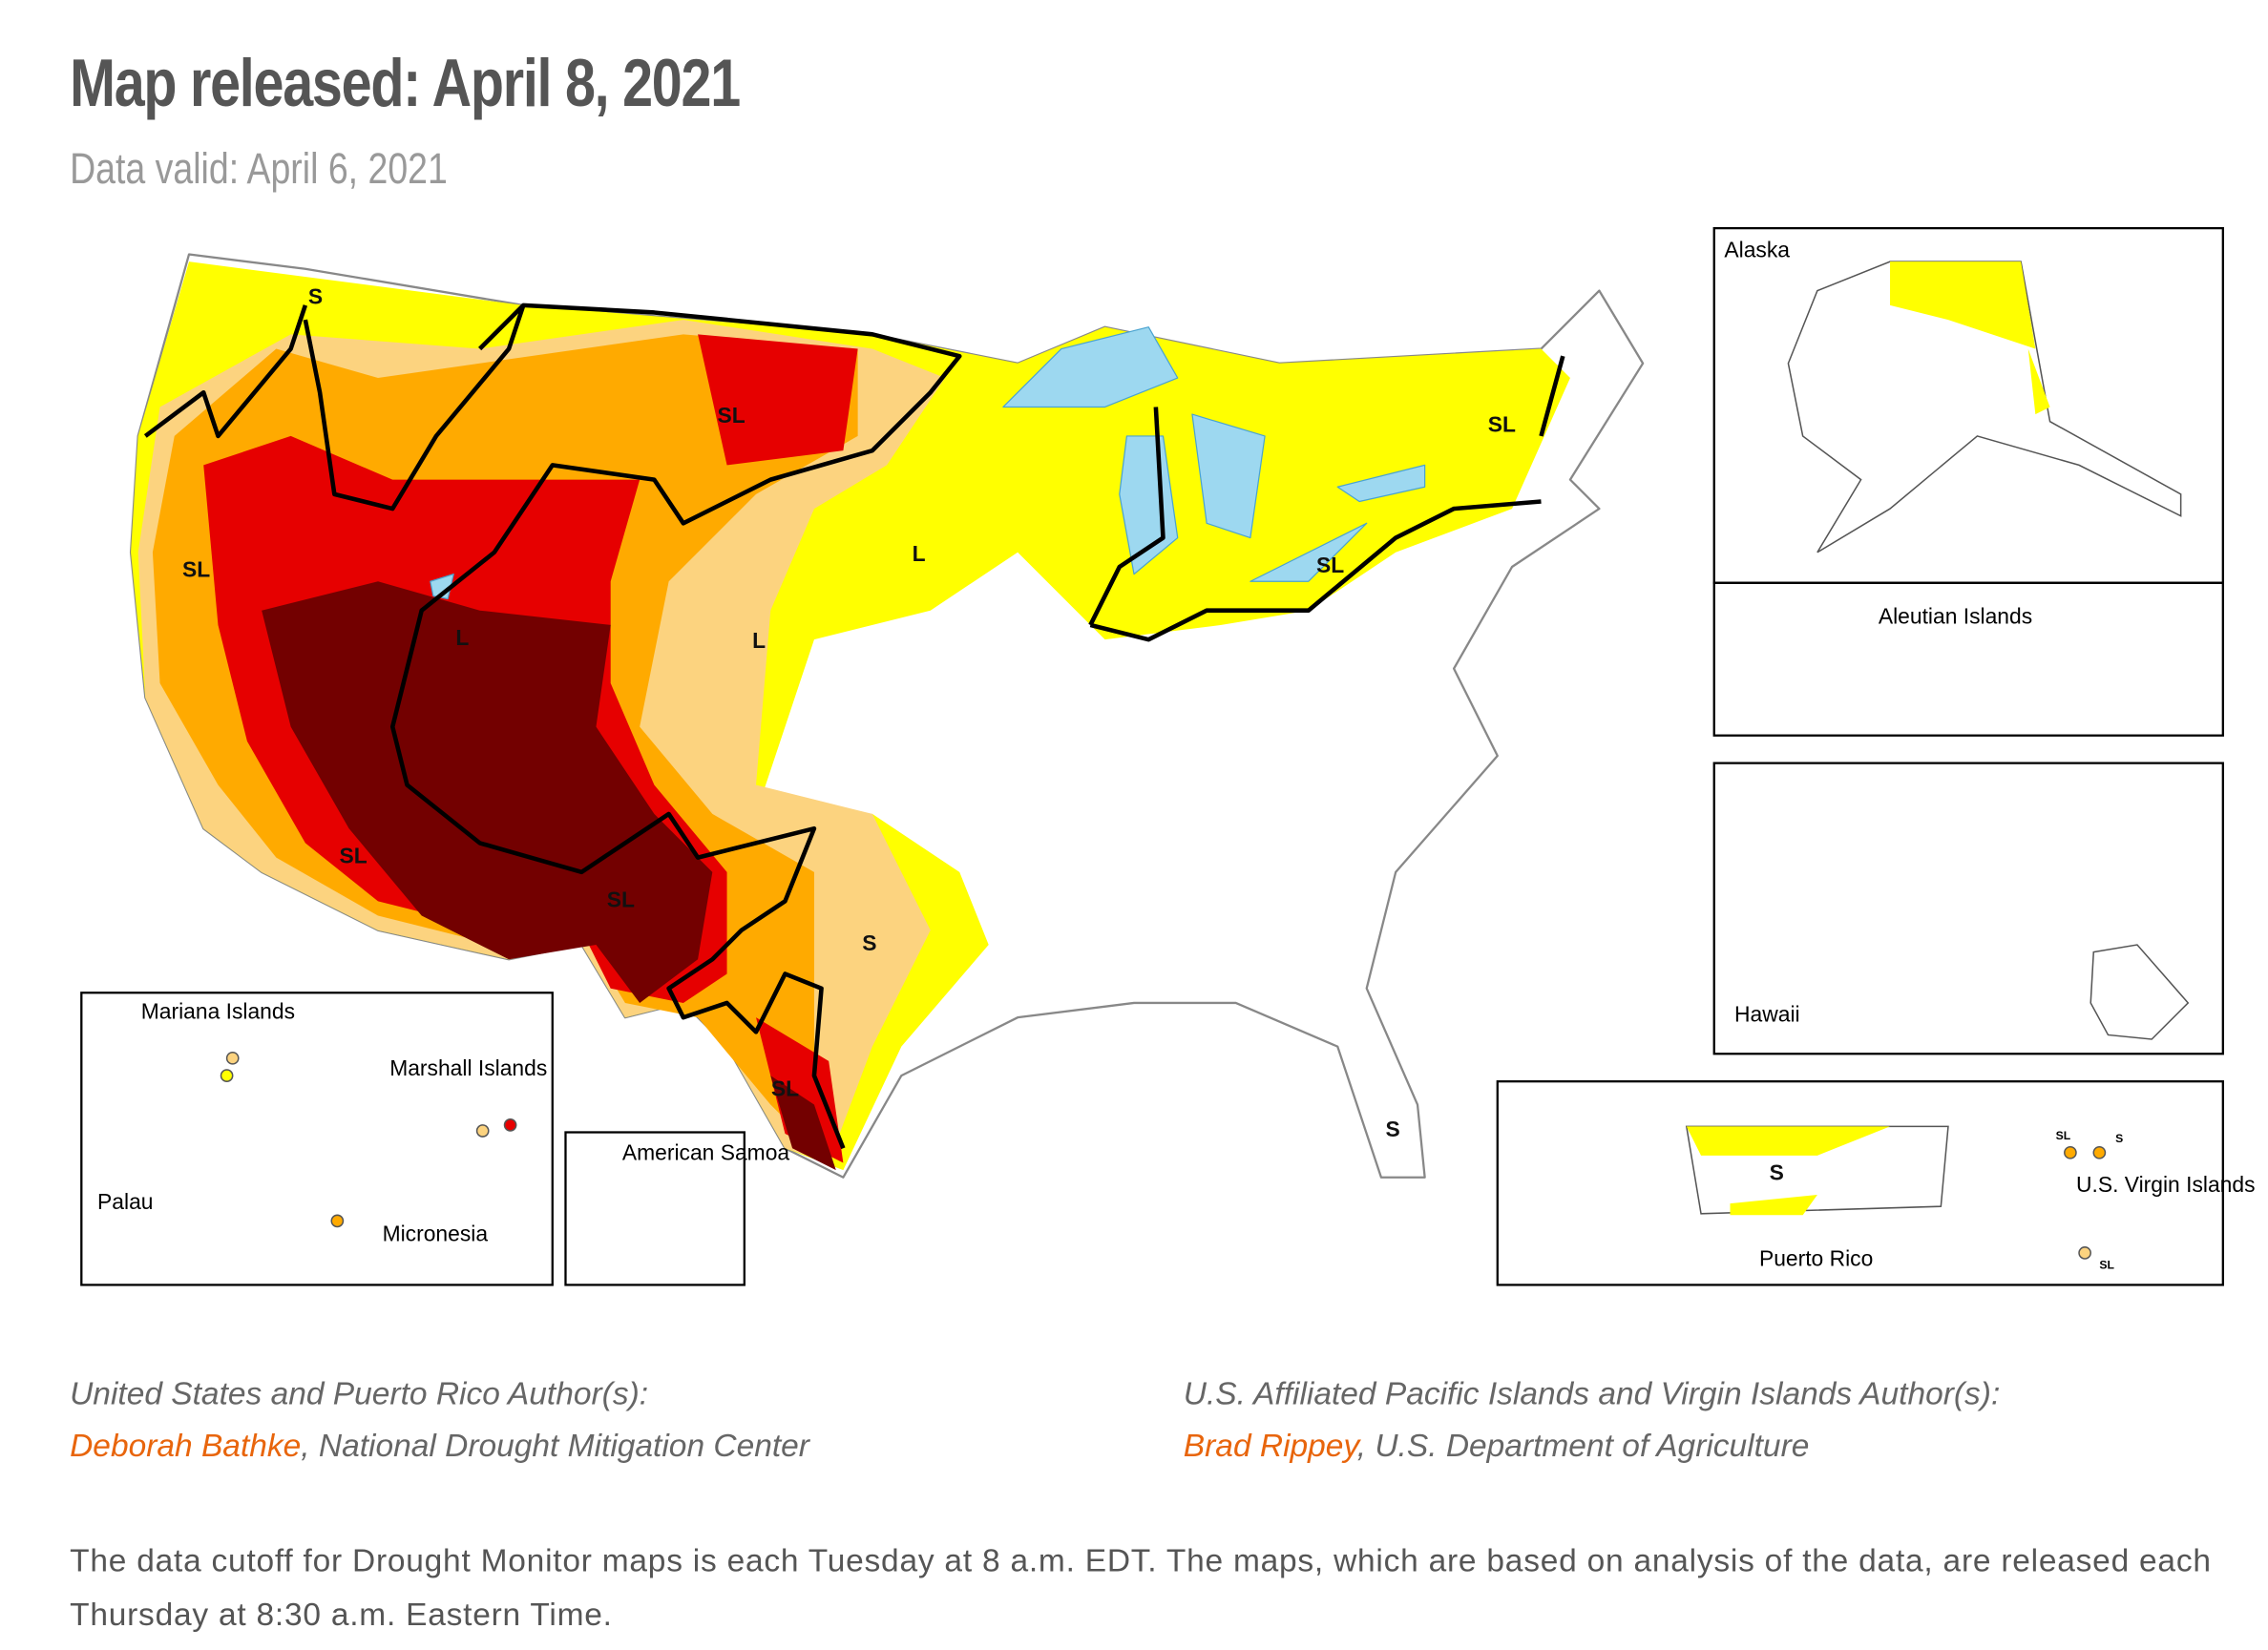  What do you see at coordinates (360, 1392) in the screenshot?
I see `author-heading: United States and Puerto Rico Author(s):` at bounding box center [360, 1392].